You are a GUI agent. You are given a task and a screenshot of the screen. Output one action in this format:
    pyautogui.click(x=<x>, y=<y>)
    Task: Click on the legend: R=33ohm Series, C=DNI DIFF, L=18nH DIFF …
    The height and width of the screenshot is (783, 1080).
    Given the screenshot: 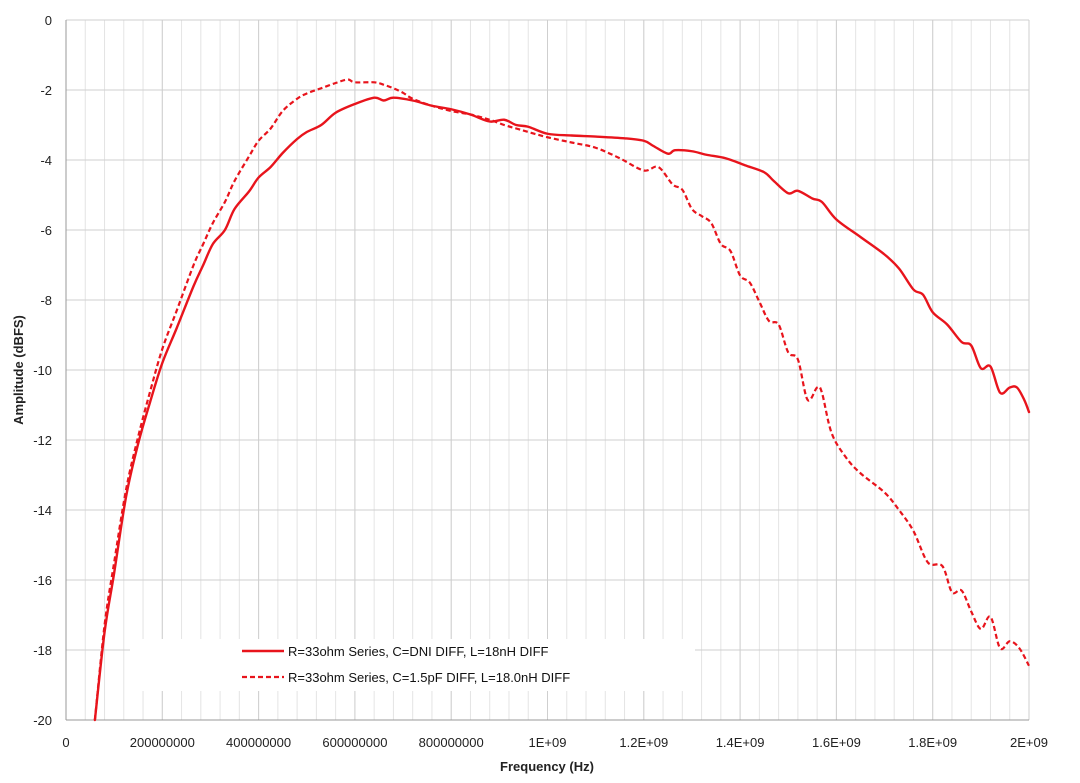 What is the action you would take?
    pyautogui.click(x=412, y=665)
    